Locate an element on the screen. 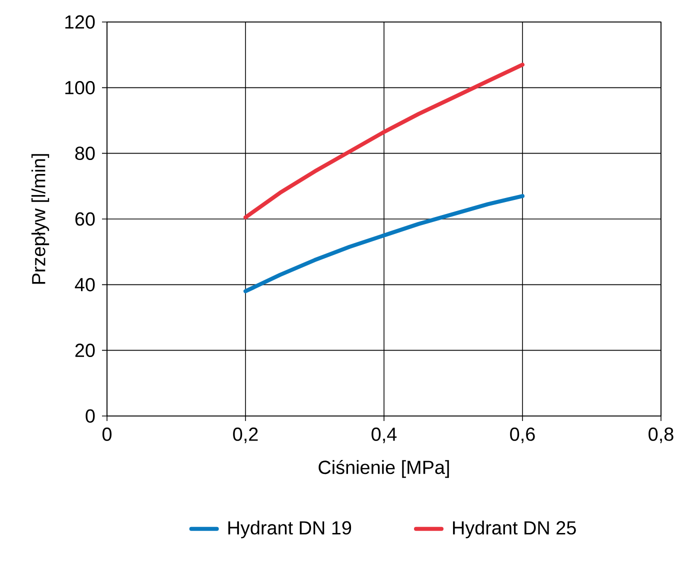 This screenshot has height=564, width=675. y-tick-label: 60 is located at coordinates (85, 219).